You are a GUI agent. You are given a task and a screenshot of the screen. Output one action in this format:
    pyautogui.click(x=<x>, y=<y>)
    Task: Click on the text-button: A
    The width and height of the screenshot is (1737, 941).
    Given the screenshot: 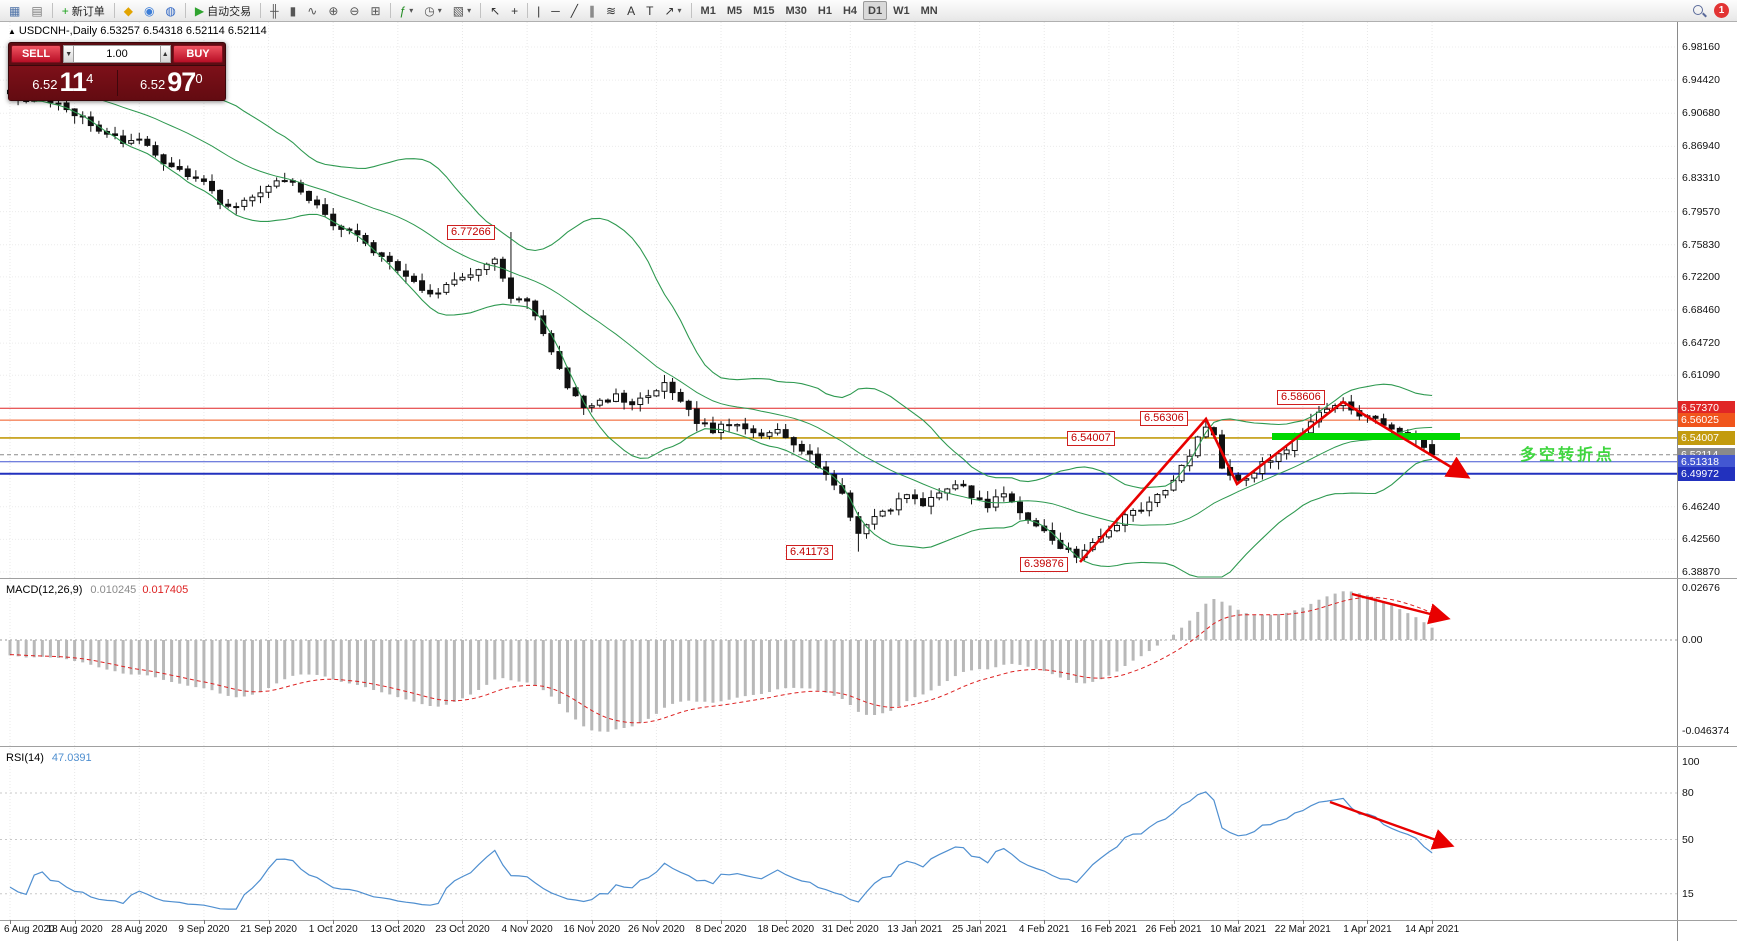 What is the action you would take?
    pyautogui.click(x=631, y=10)
    